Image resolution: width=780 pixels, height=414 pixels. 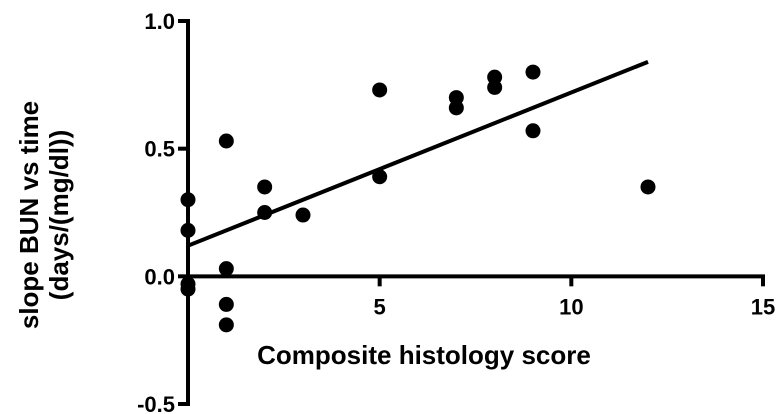 I want to click on y-axis-title: slope BUN vs time (days/(mg/dl)), so click(x=44, y=215).